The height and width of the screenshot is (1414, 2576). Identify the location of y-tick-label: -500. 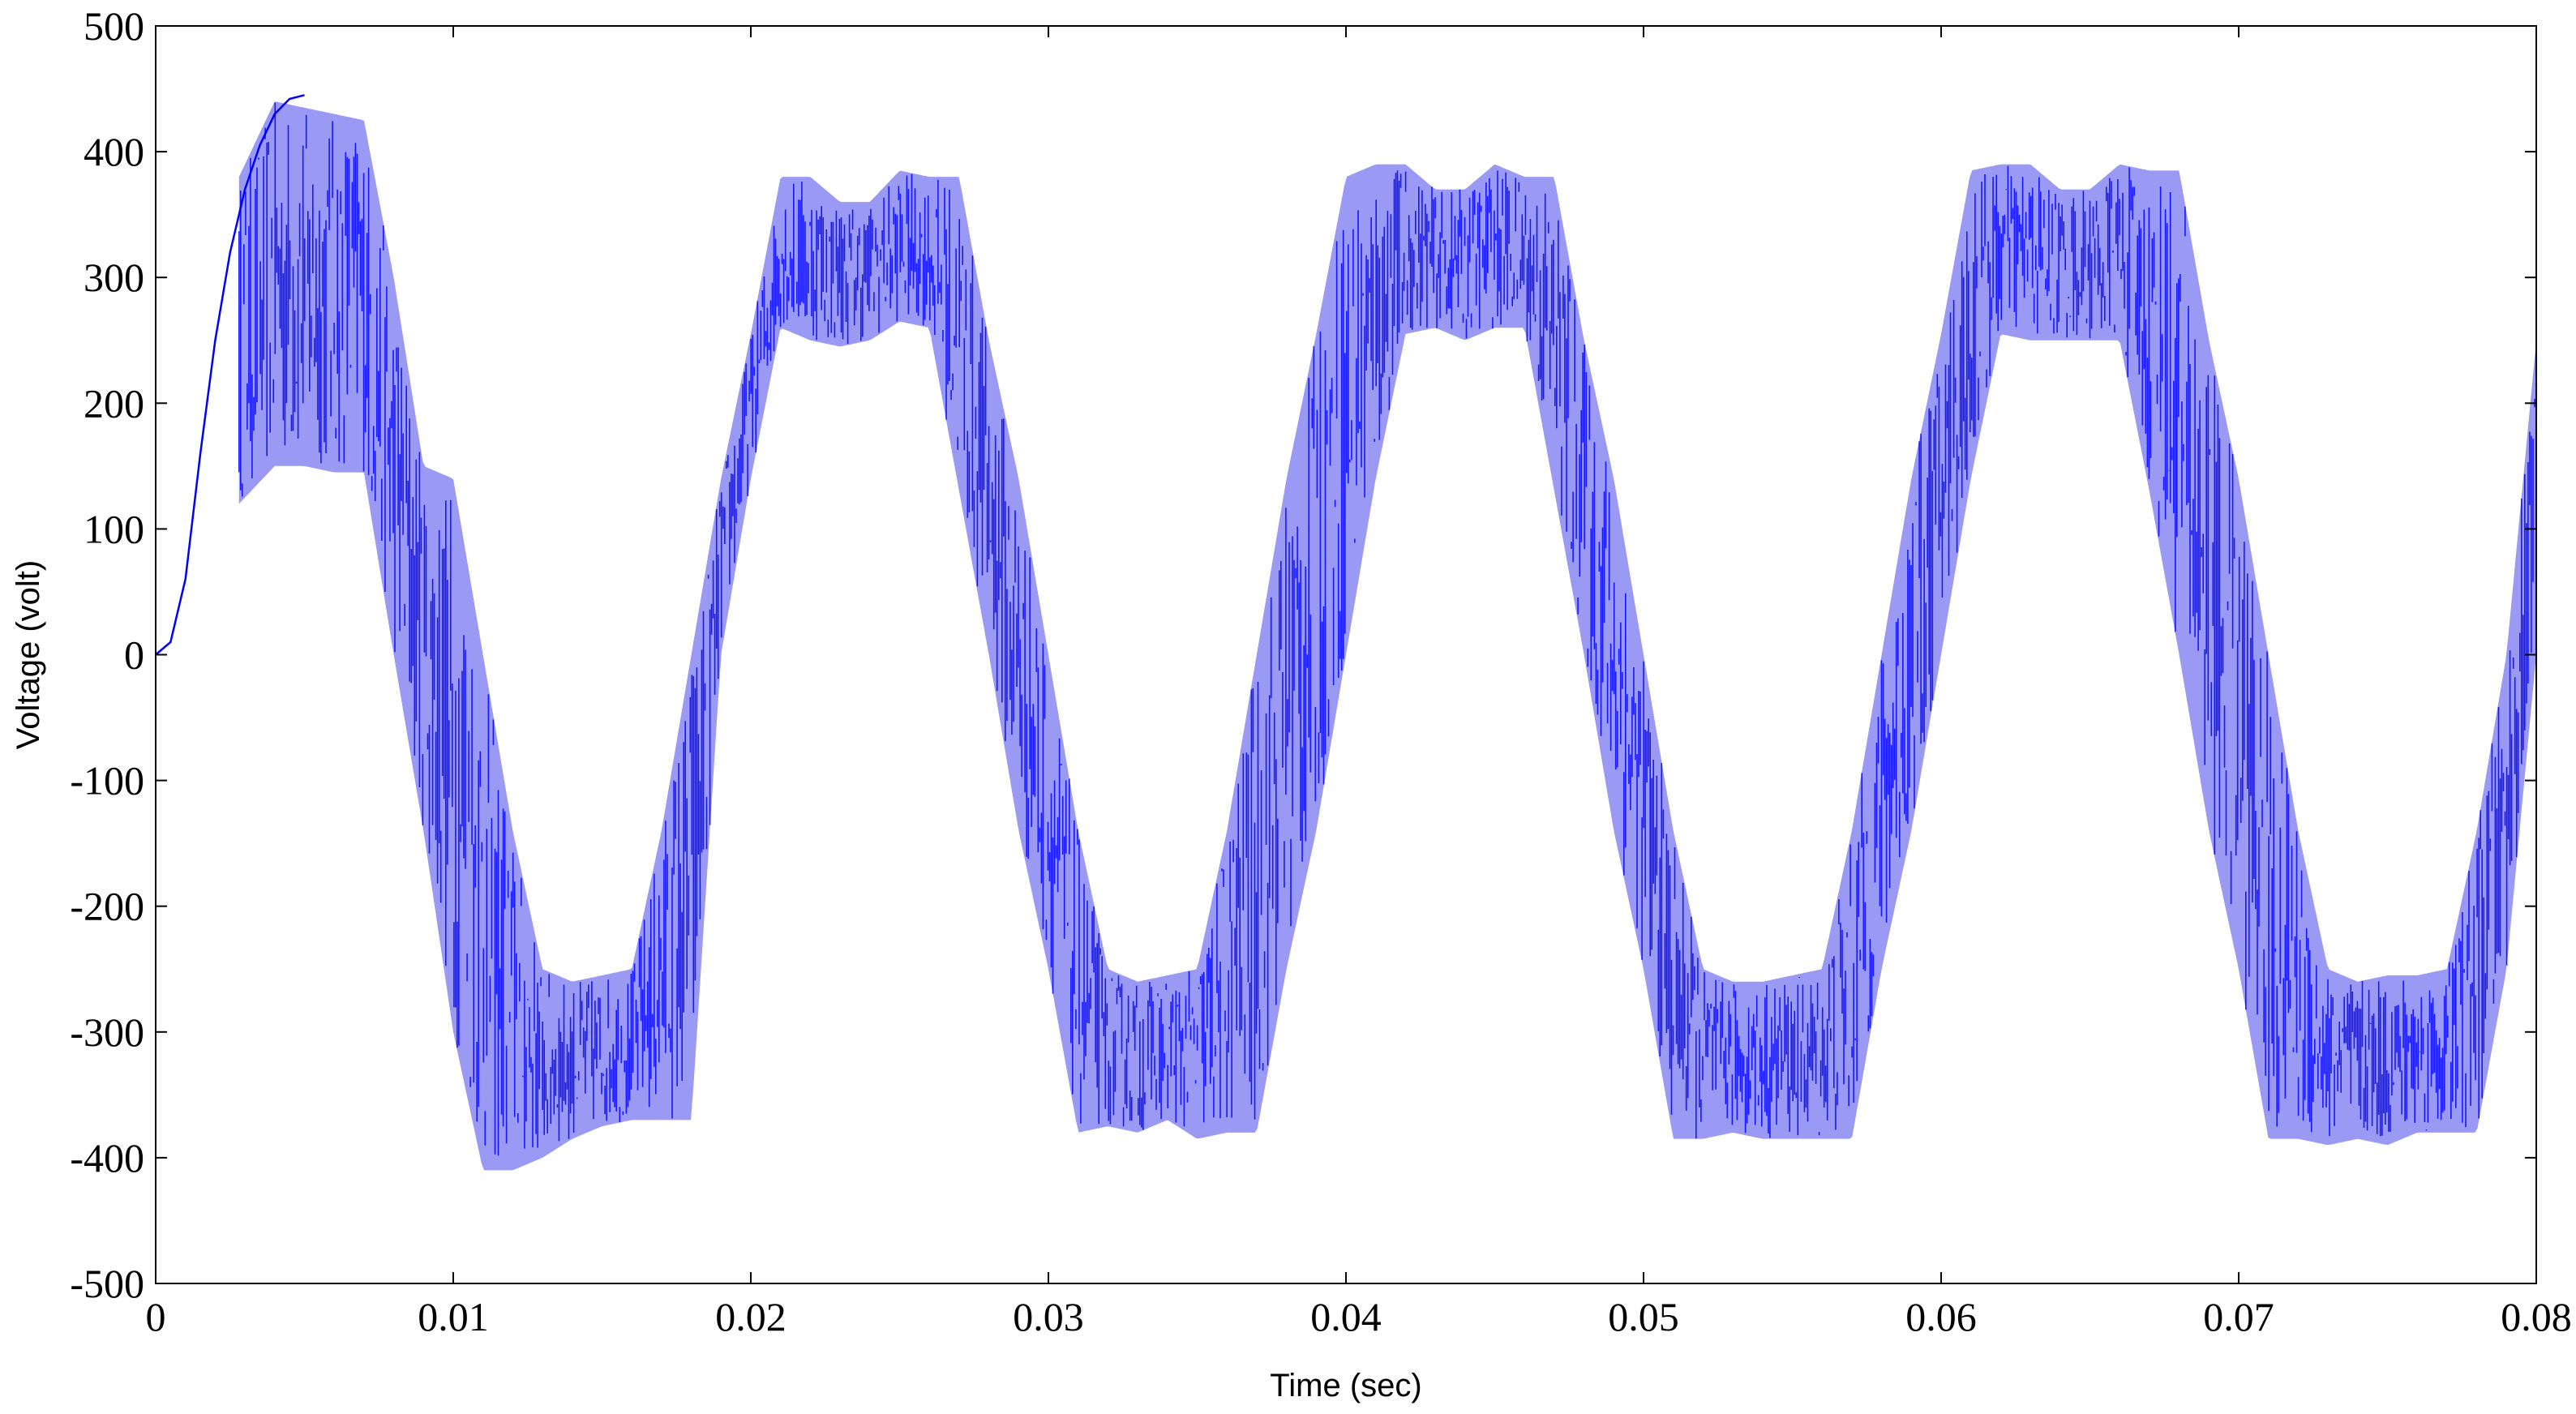
(107, 1283).